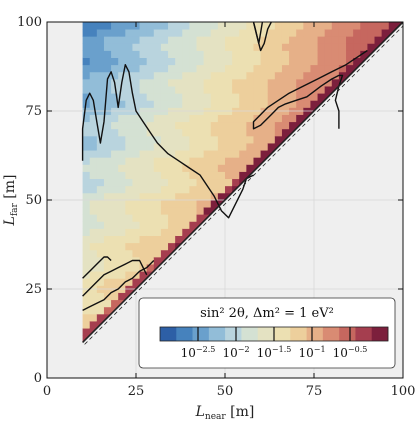 This screenshot has height=424, width=415. Describe the element at coordinates (33, 200) in the screenshot. I see `y-tick-label: 50` at that location.